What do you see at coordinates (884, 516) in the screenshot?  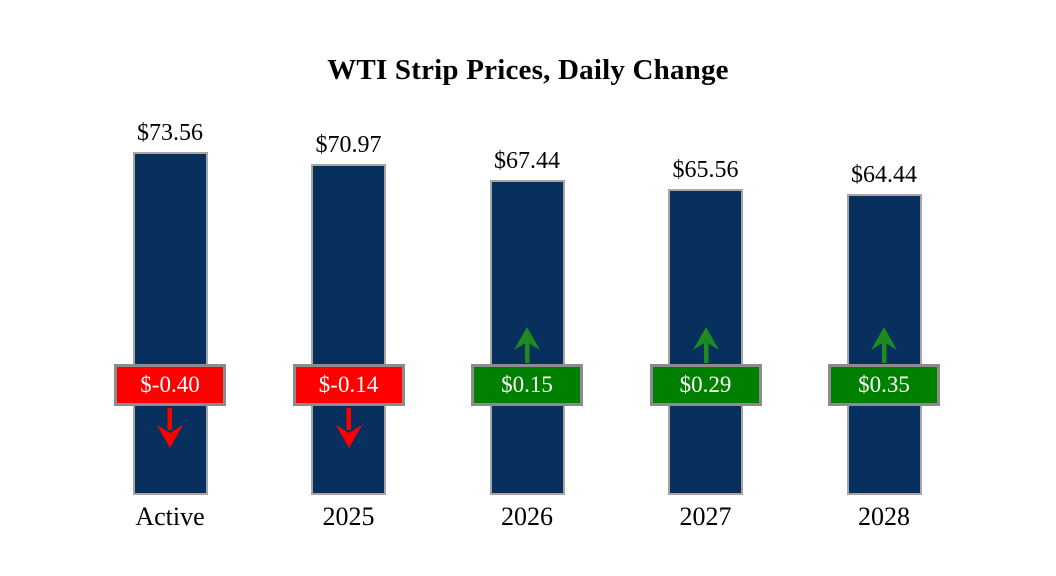 I see `category-label: 2028` at bounding box center [884, 516].